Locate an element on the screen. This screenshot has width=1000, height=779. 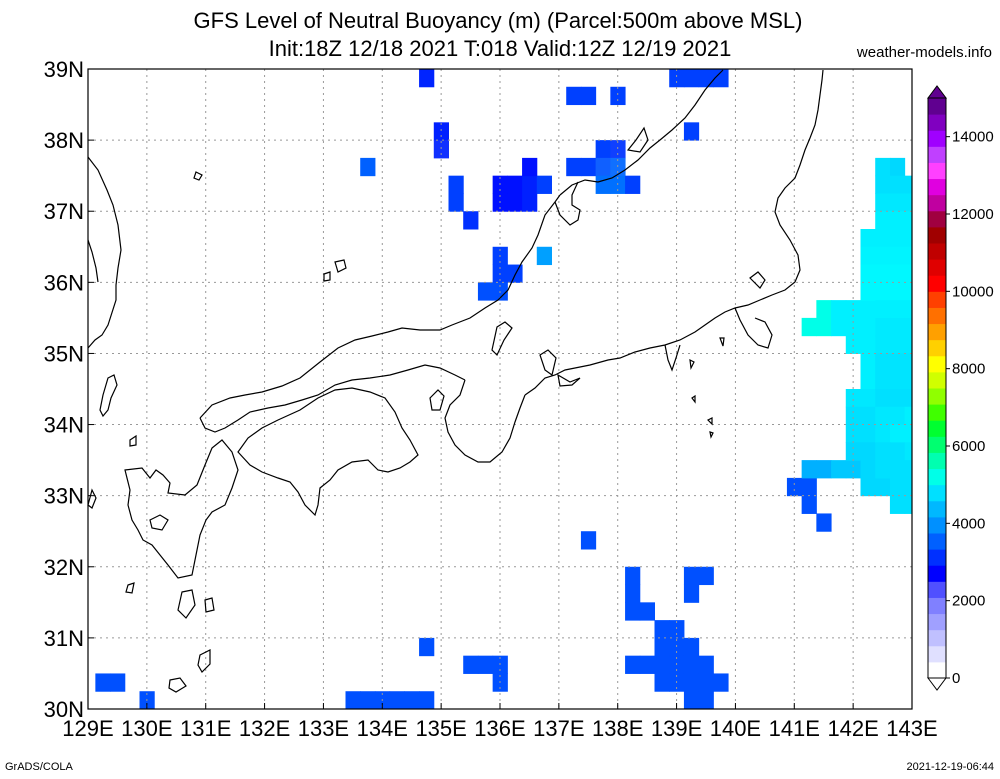
y-tick-label: 31N is located at coordinates (64, 638).